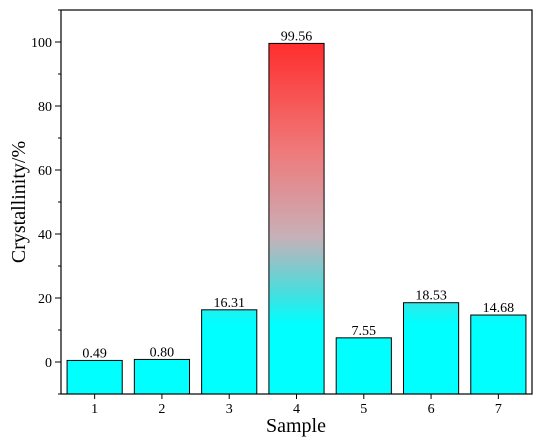 This screenshot has height=443, width=550. I want to click on x-tick-label-2: 2, so click(161, 409).